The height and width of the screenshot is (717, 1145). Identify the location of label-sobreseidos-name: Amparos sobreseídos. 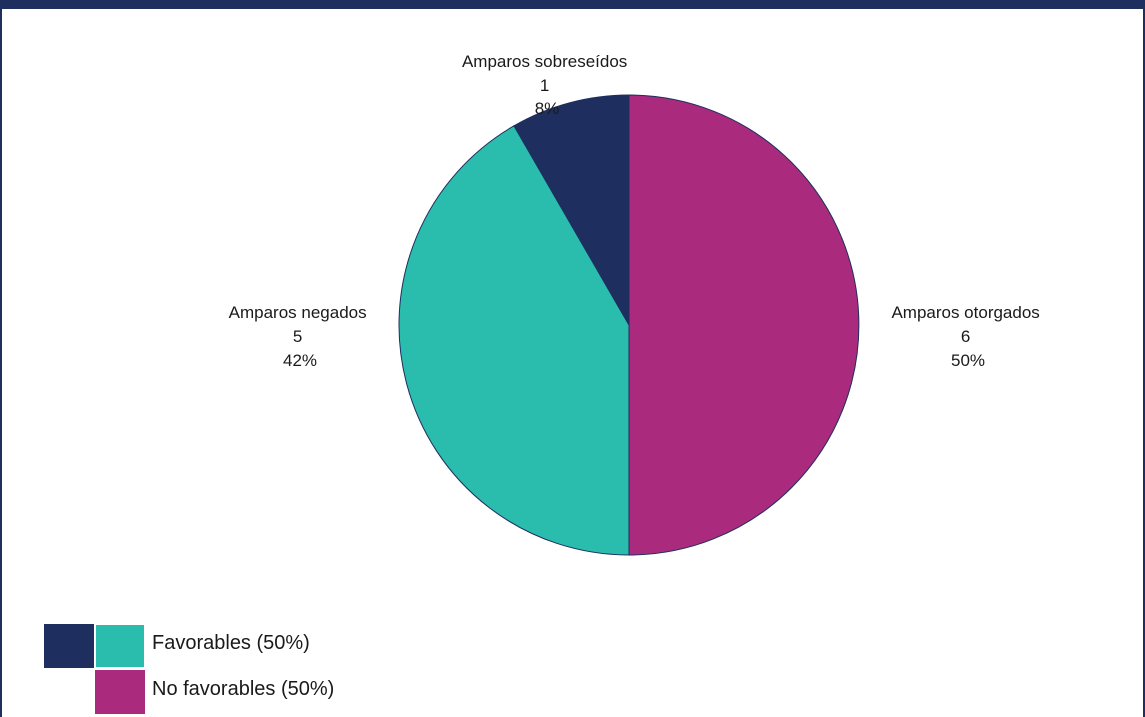
(544, 61).